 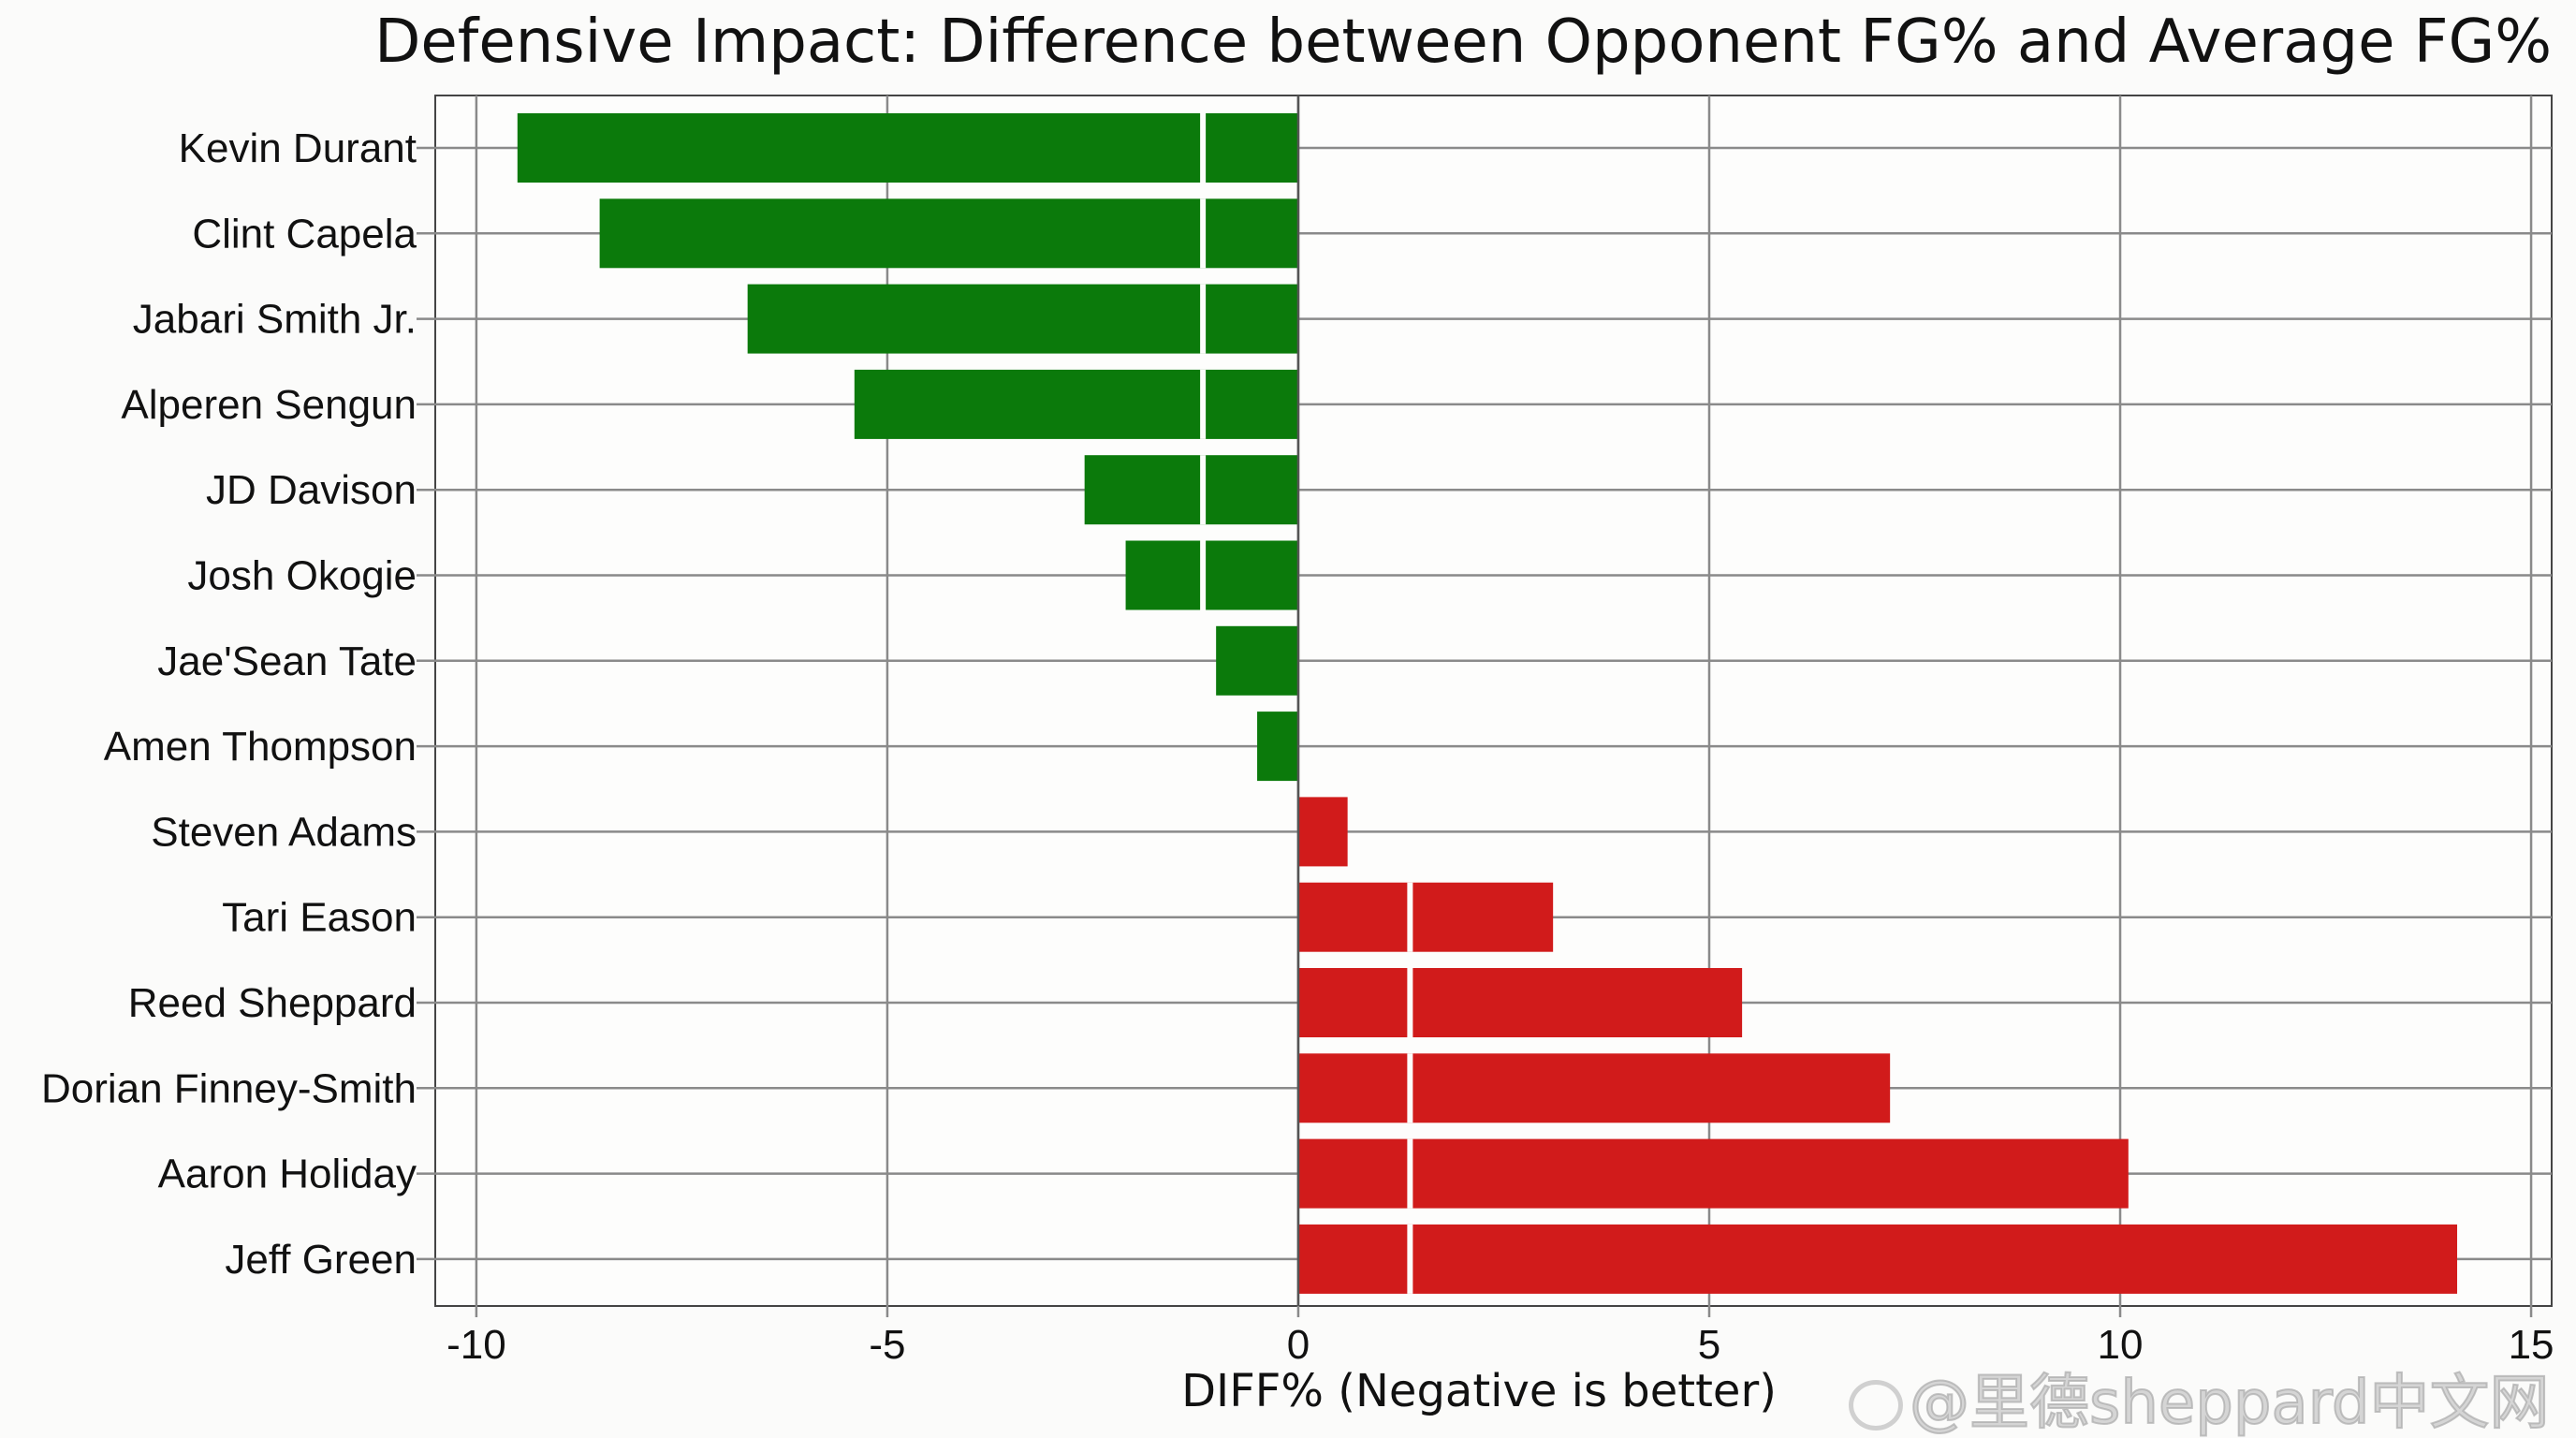 I want to click on bar-alperen-sengun, so click(x=1076, y=404).